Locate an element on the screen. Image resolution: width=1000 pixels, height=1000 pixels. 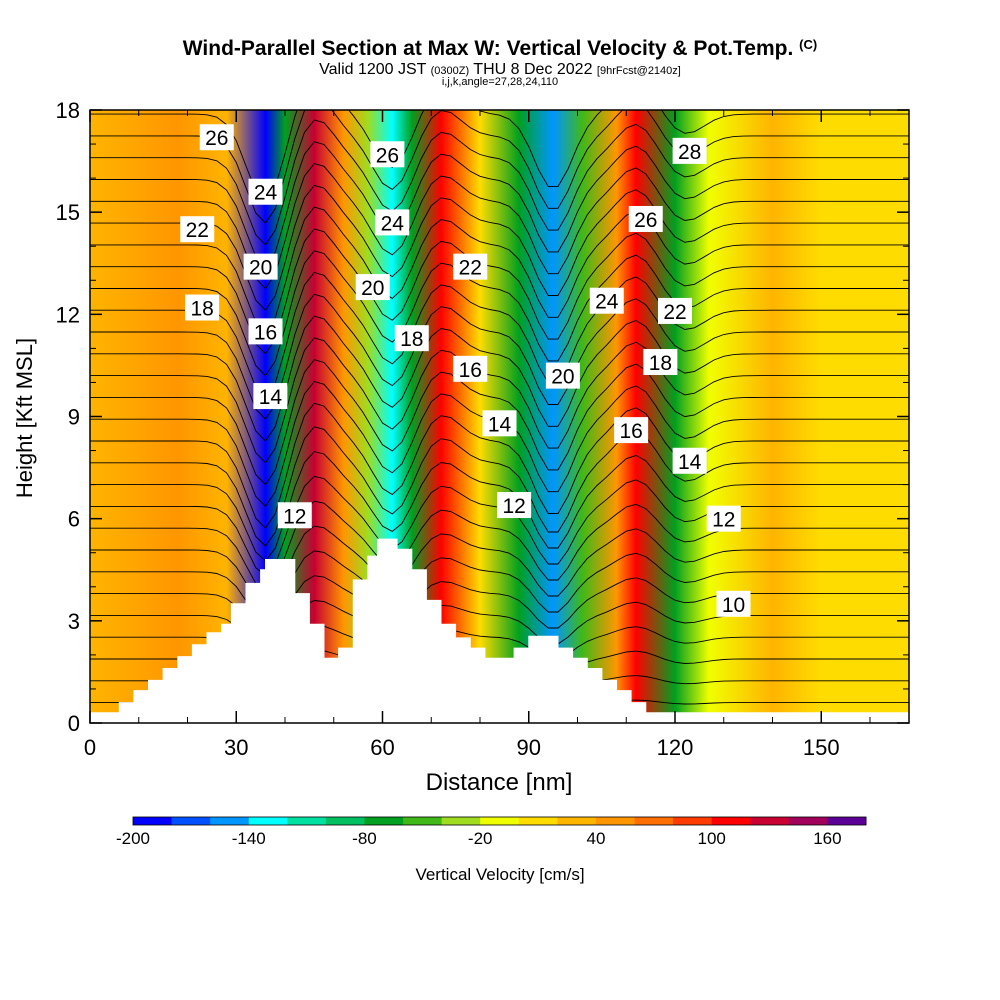
colorbar-tick-label: 160 is located at coordinates (827, 838).